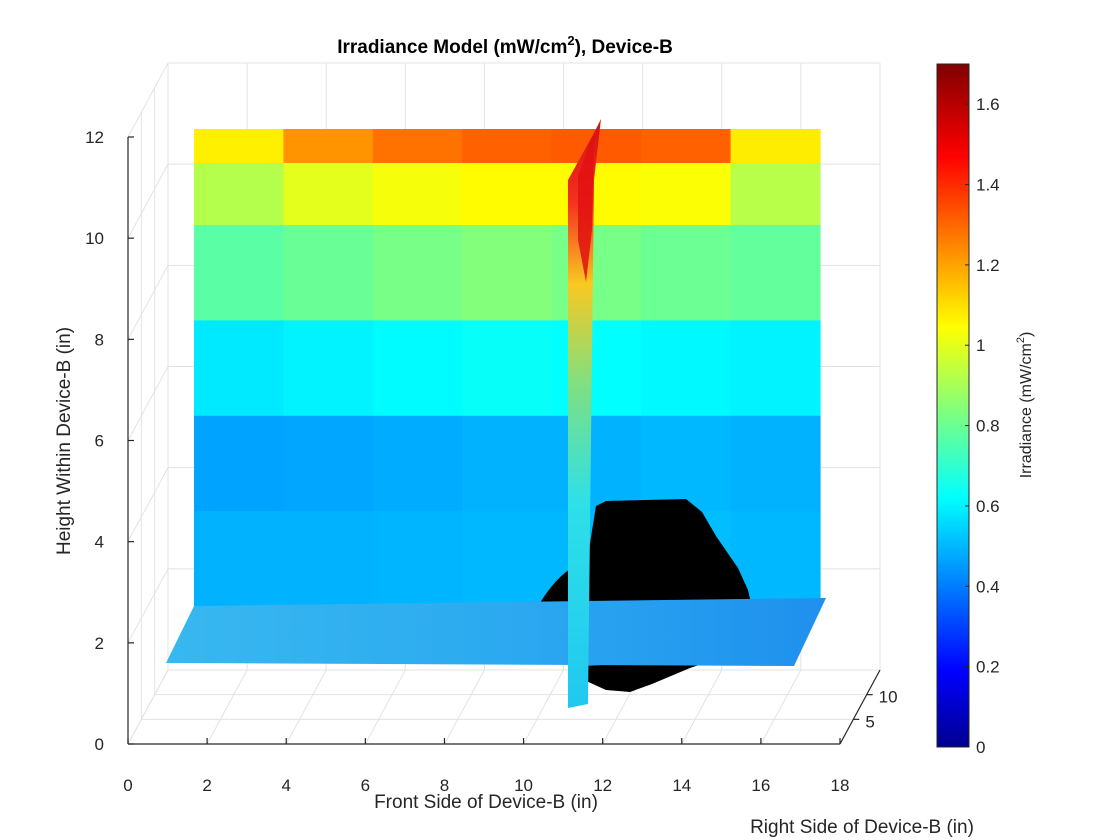 This screenshot has height=840, width=1120. I want to click on device-object-lower, so click(638, 677).